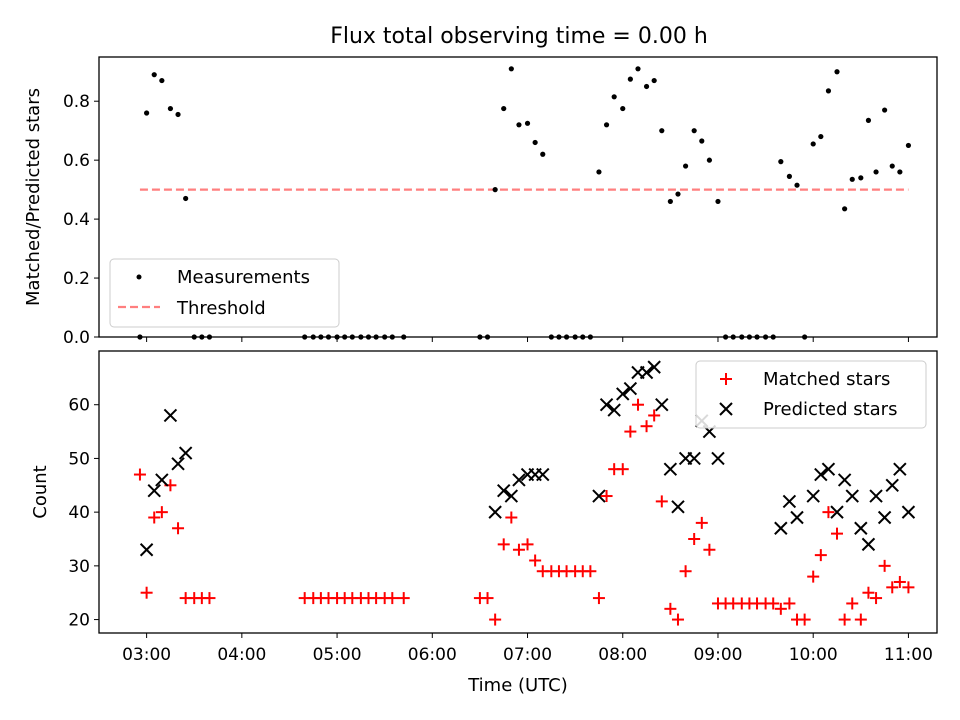 The height and width of the screenshot is (720, 960). I want to click on top-y-tick-label: 0.4, so click(76, 220).